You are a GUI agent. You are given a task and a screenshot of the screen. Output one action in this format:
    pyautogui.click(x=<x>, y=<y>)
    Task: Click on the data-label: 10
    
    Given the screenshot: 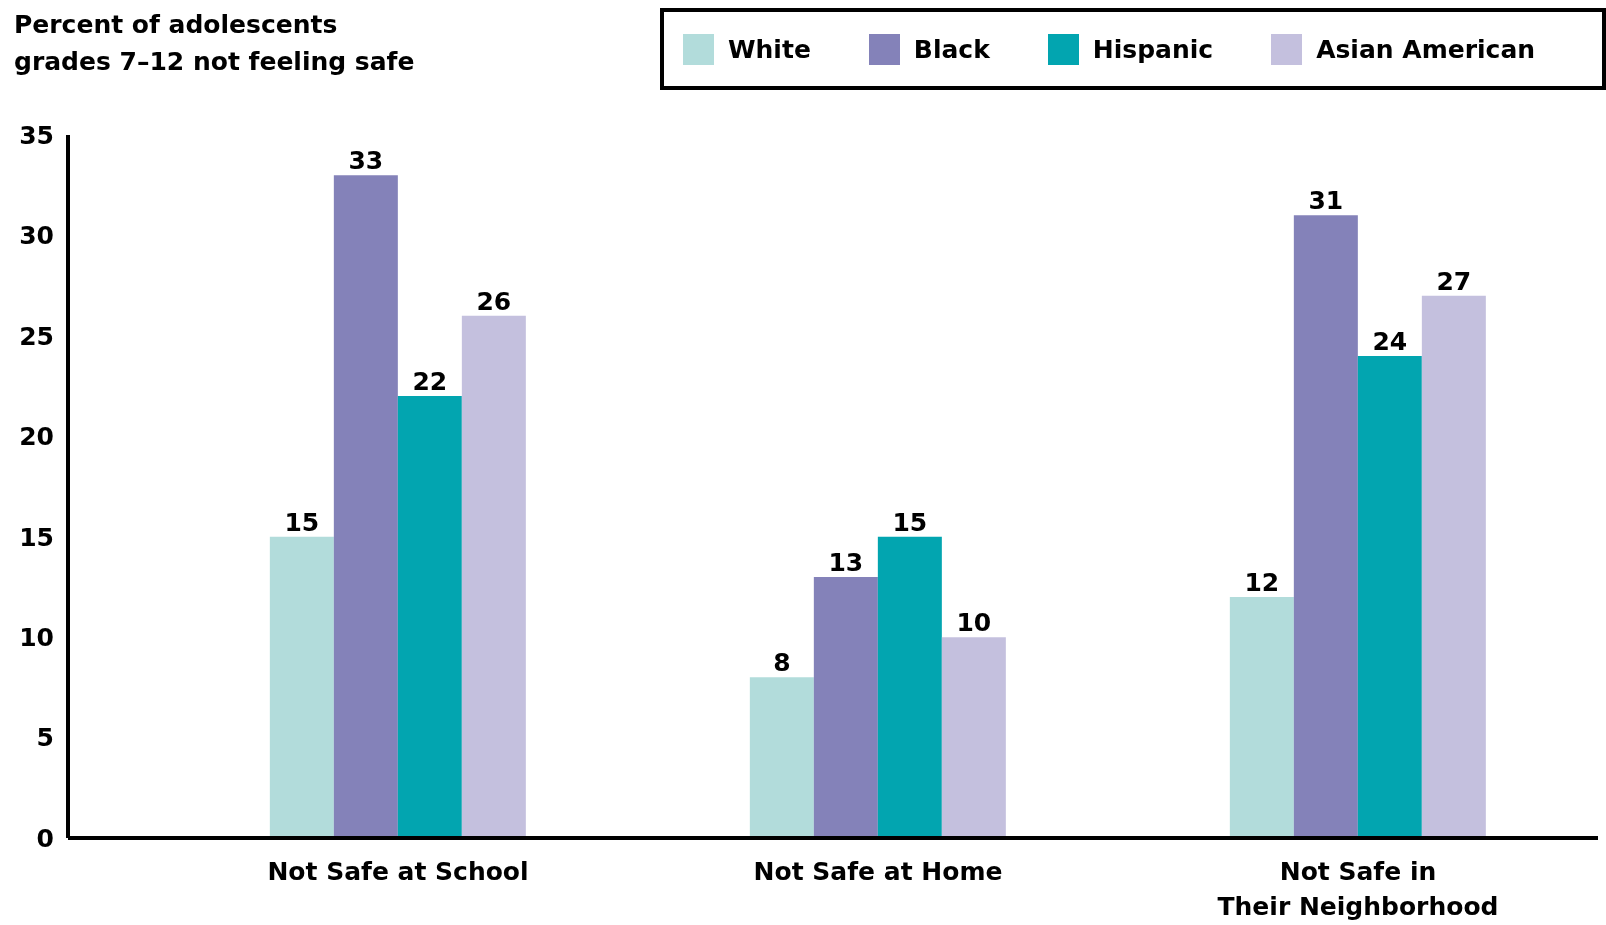 What is the action you would take?
    pyautogui.click(x=974, y=623)
    